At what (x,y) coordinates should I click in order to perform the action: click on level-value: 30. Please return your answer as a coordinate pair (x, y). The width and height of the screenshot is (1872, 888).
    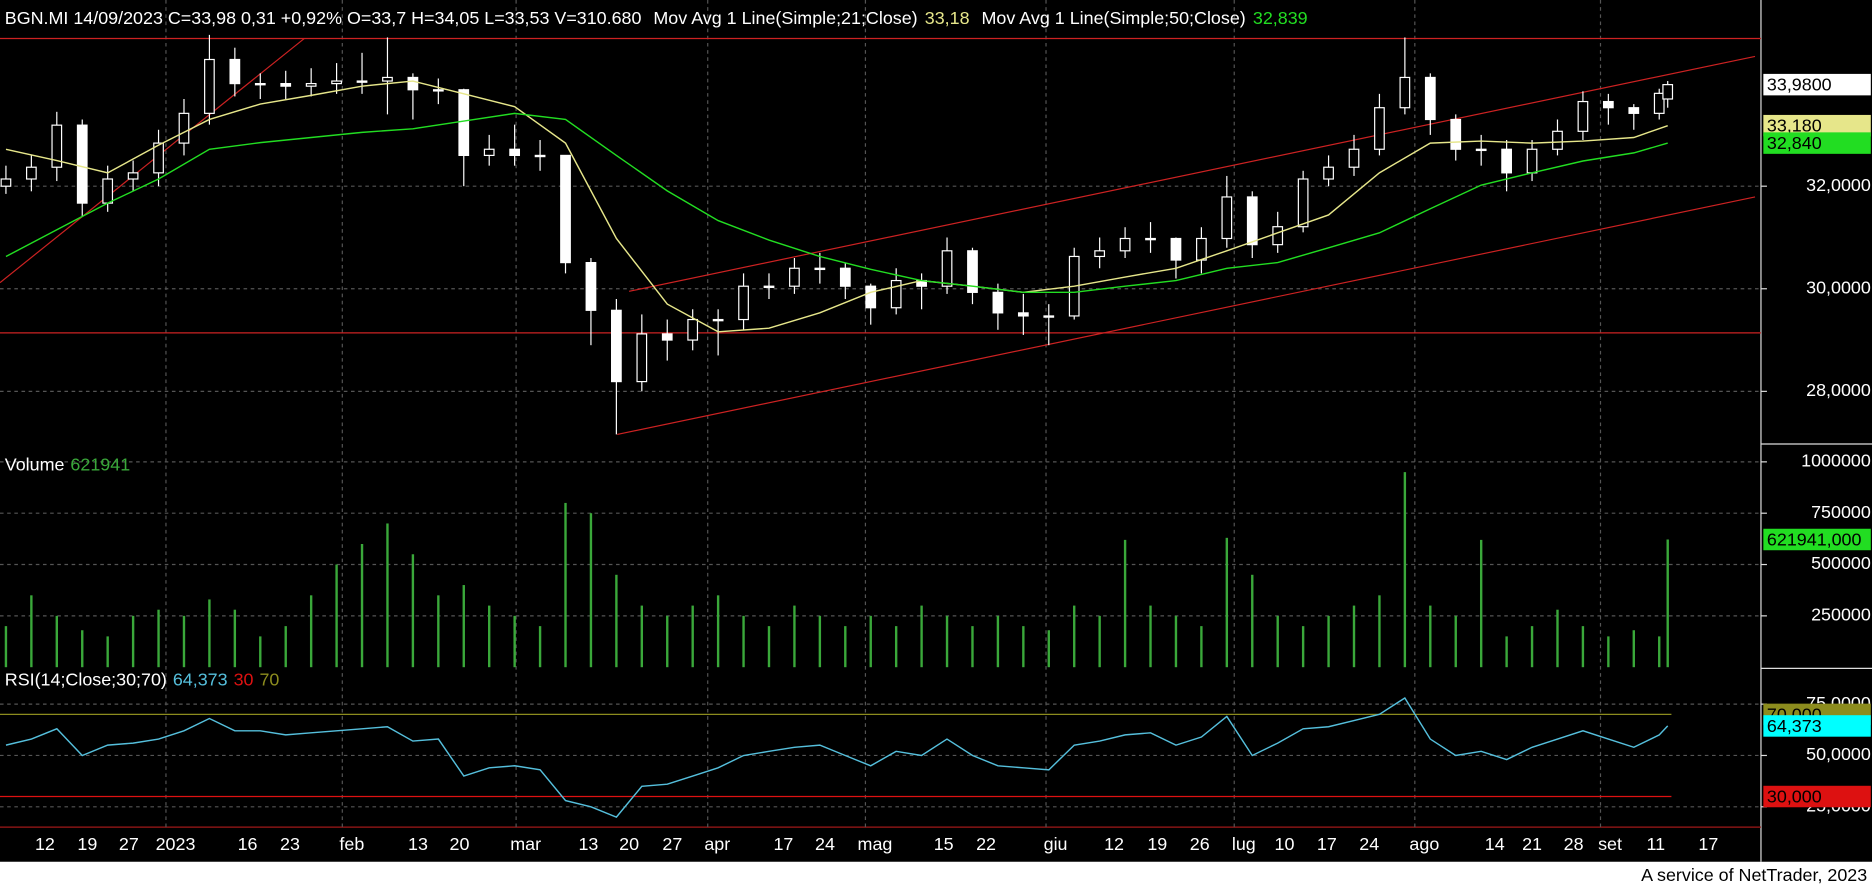
    Looking at the image, I should click on (244, 679).